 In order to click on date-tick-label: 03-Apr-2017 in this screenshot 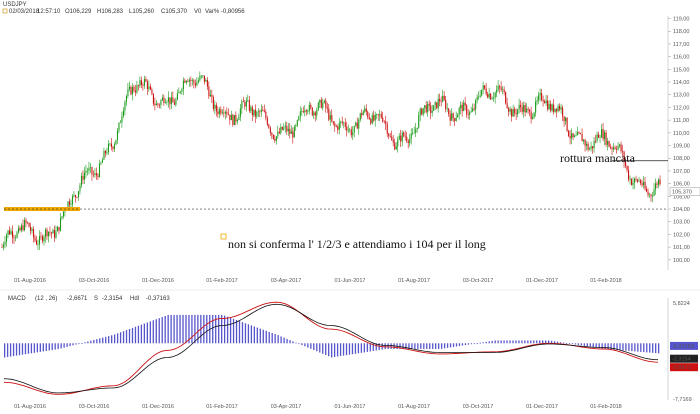, I will do `click(286, 281)`.